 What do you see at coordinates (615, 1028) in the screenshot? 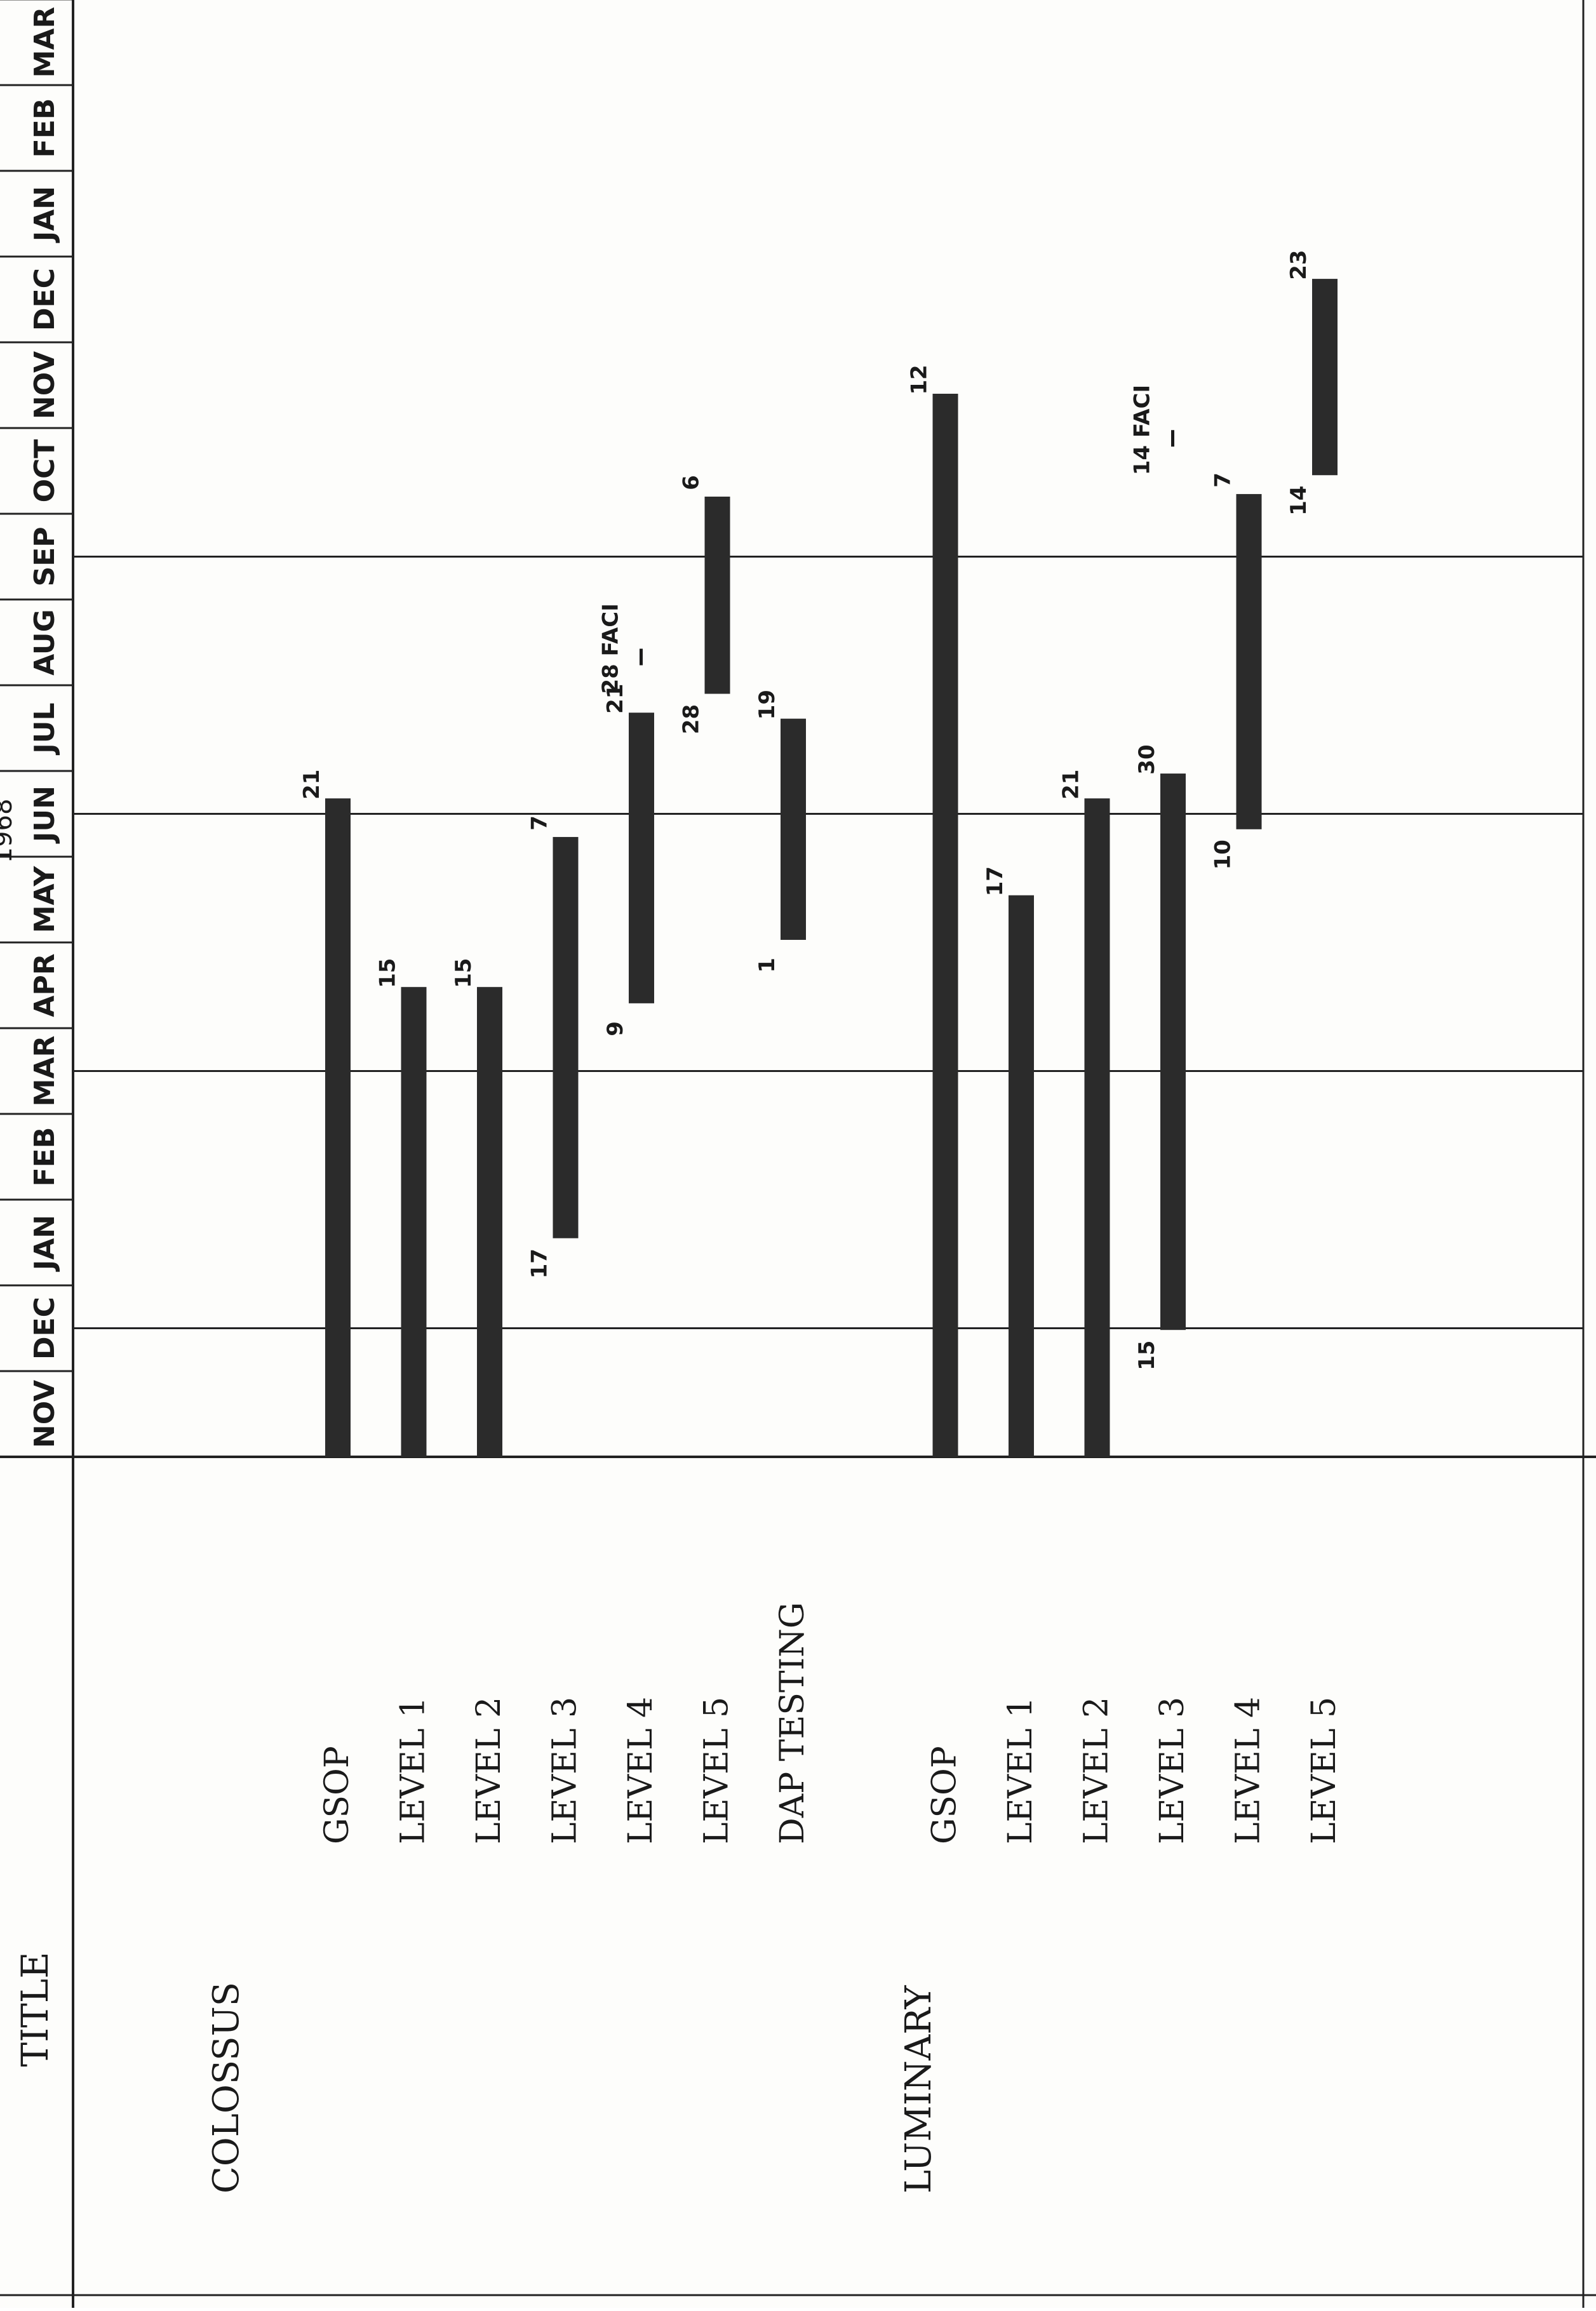
I see `bar-start-label: 9` at bounding box center [615, 1028].